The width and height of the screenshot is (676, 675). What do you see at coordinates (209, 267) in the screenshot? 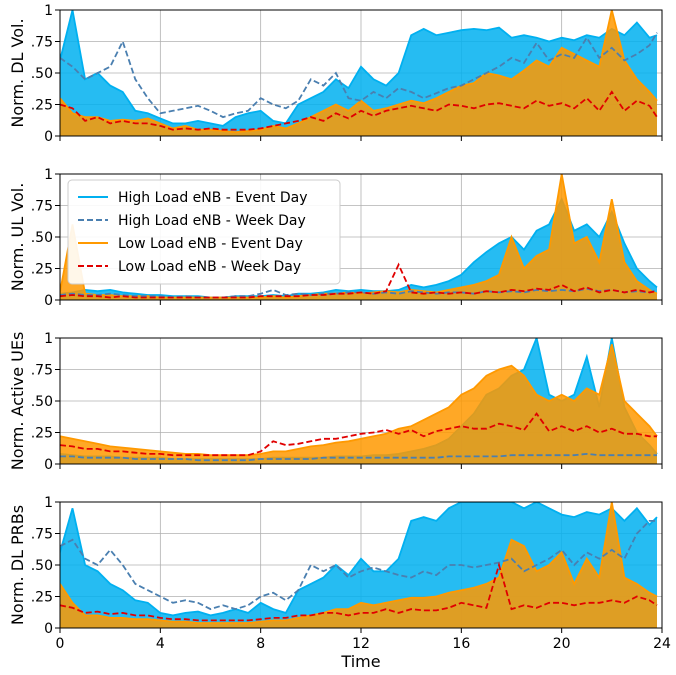
I see `legend-label: Low Load eNB - Week Day` at bounding box center [209, 267].